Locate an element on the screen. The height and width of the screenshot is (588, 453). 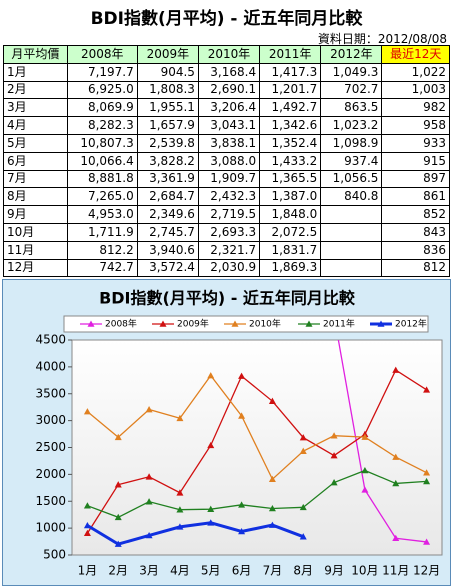
cell: 958 is located at coordinates (415, 125).